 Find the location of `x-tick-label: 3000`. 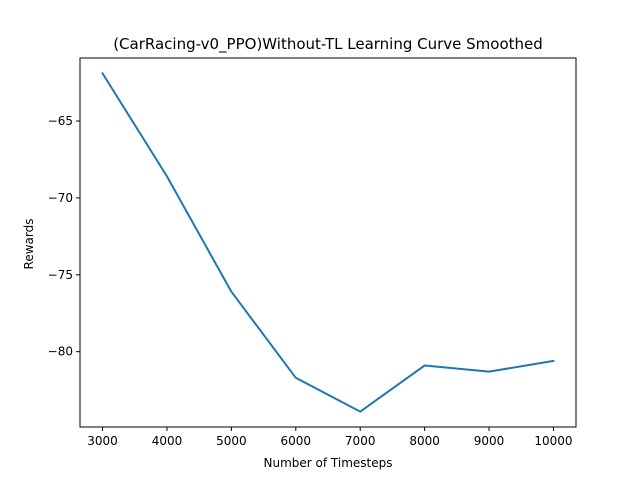

x-tick-label: 3000 is located at coordinates (102, 441).